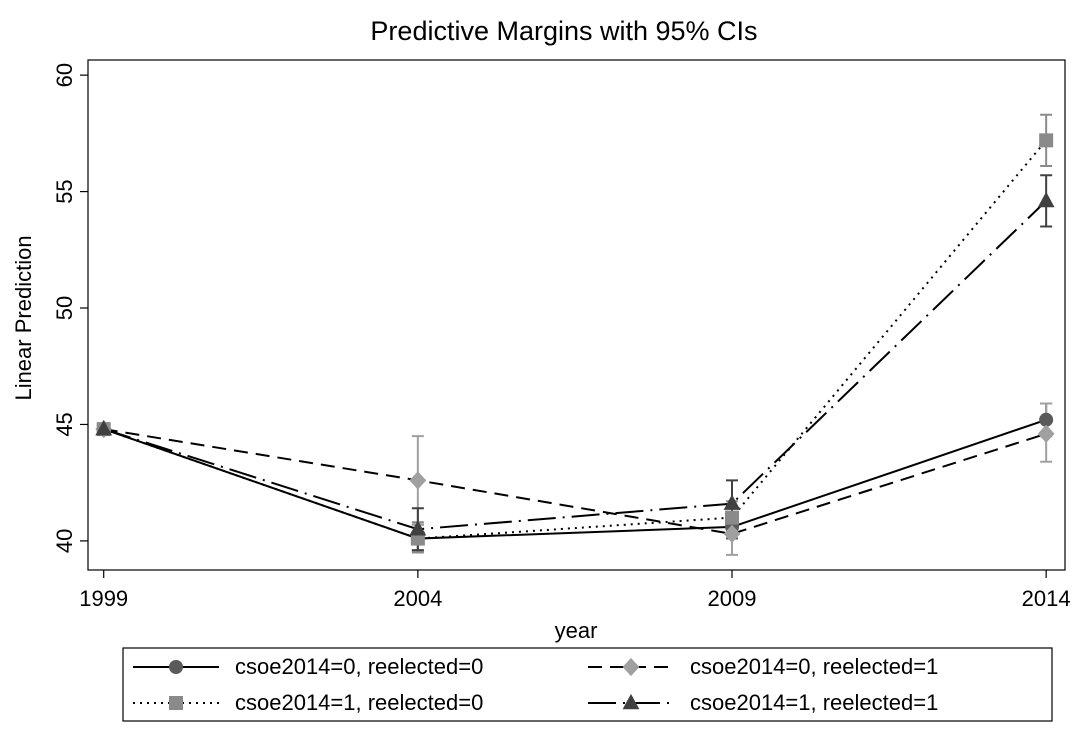  What do you see at coordinates (103, 598) in the screenshot?
I see `x-tick-label: 1999` at bounding box center [103, 598].